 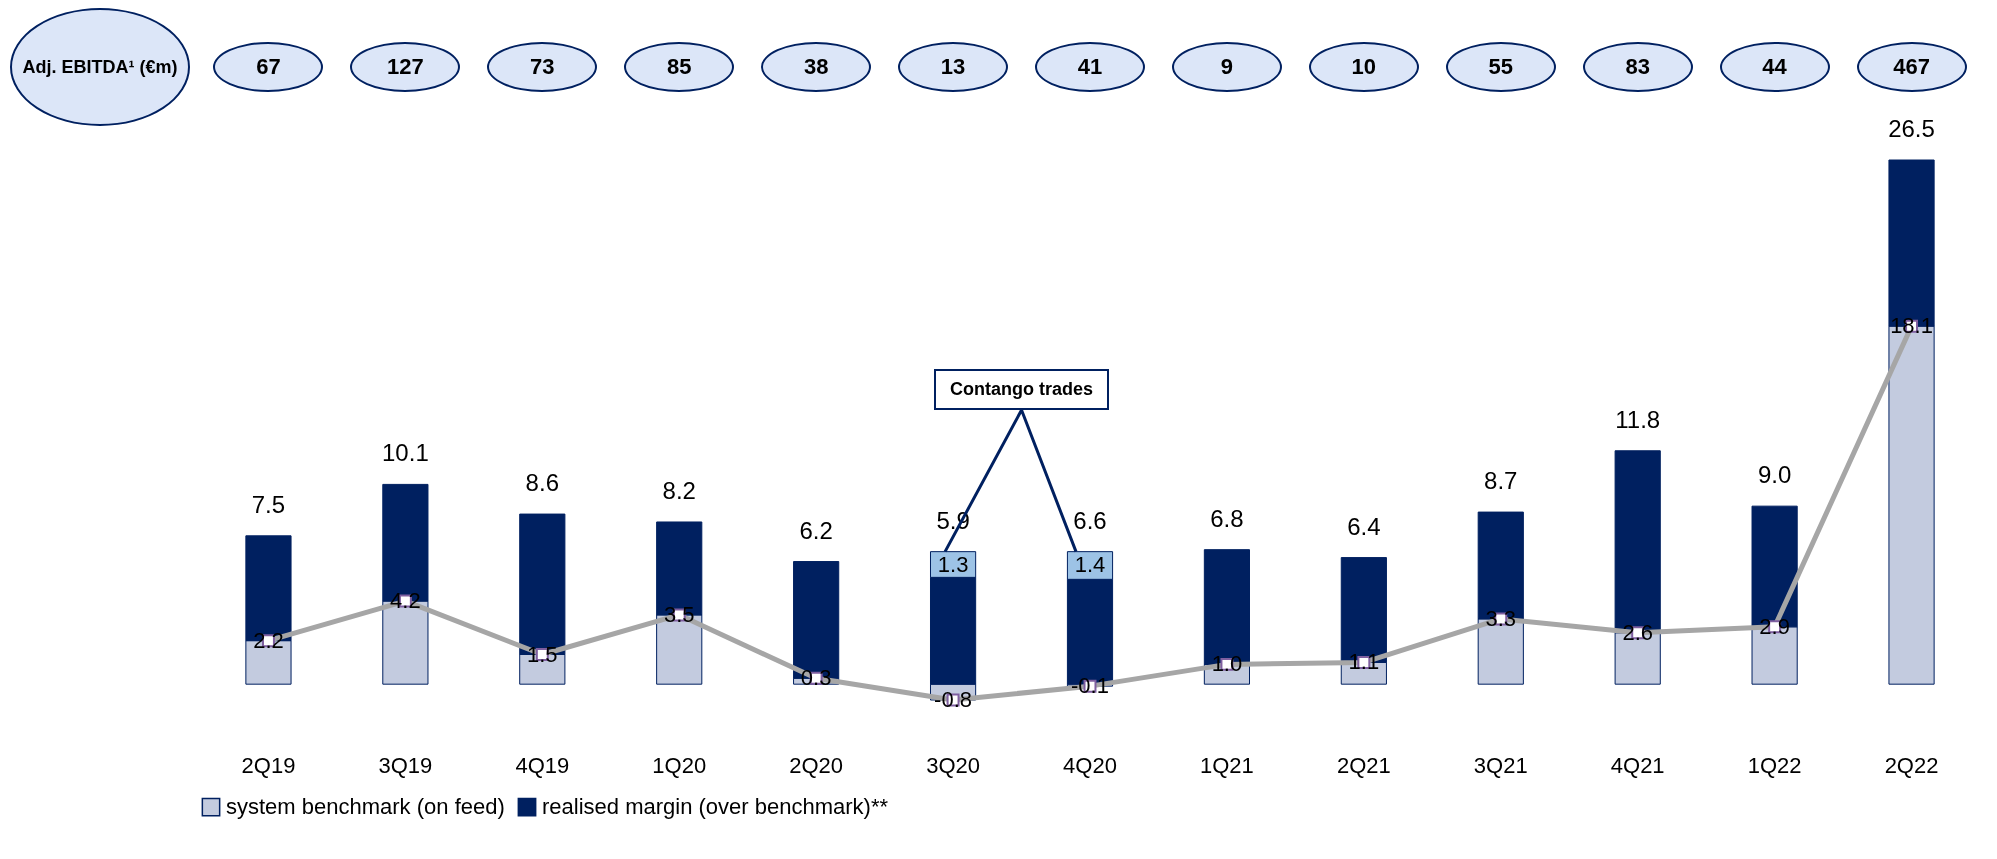 What do you see at coordinates (679, 490) in the screenshot?
I see `total-label: 8.2` at bounding box center [679, 490].